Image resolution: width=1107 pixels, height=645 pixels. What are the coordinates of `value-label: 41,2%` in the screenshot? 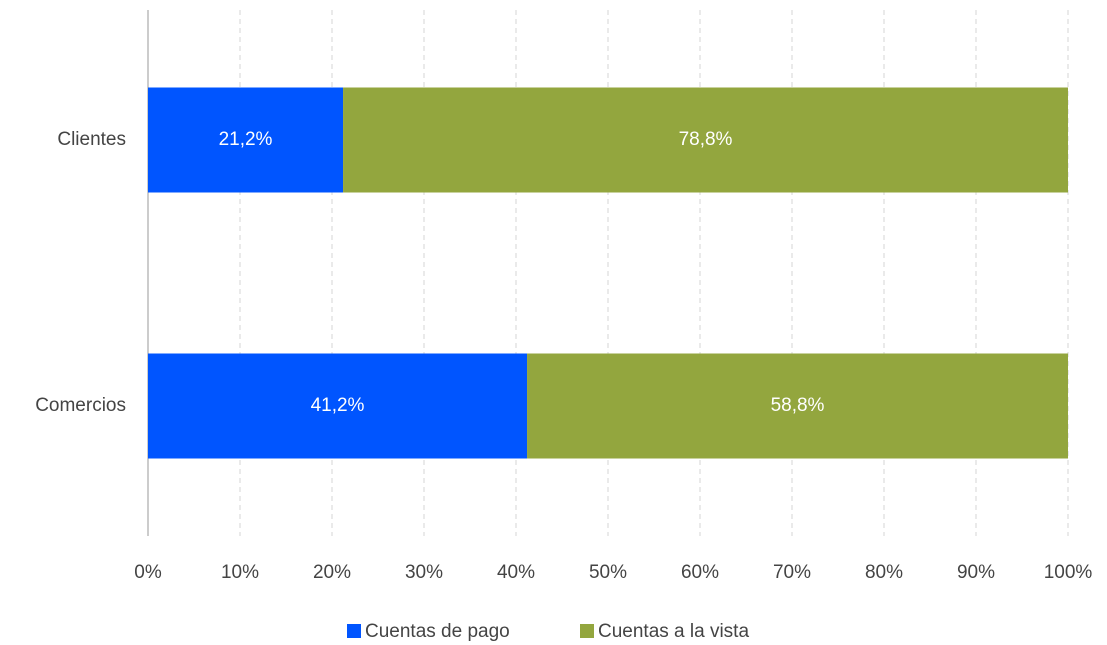 It's located at (338, 405).